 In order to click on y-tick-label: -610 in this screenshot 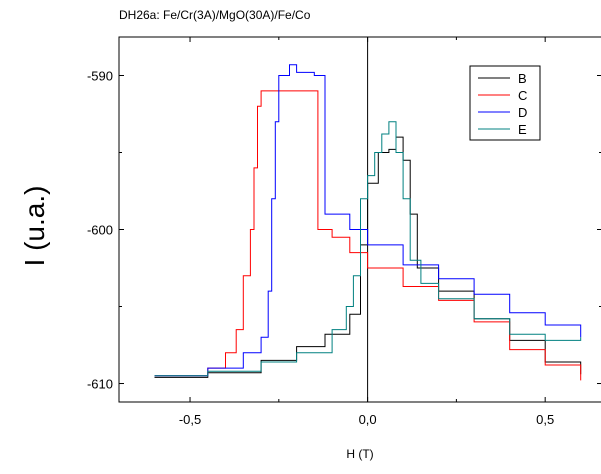, I will do `click(100, 384)`.